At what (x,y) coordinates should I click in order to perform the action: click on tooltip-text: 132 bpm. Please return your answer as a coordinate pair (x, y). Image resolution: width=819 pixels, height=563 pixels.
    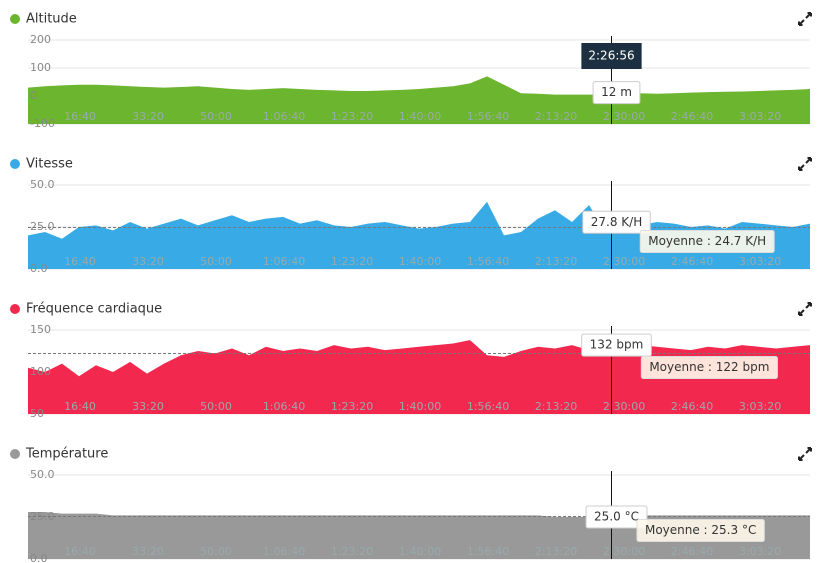
    Looking at the image, I should click on (617, 345).